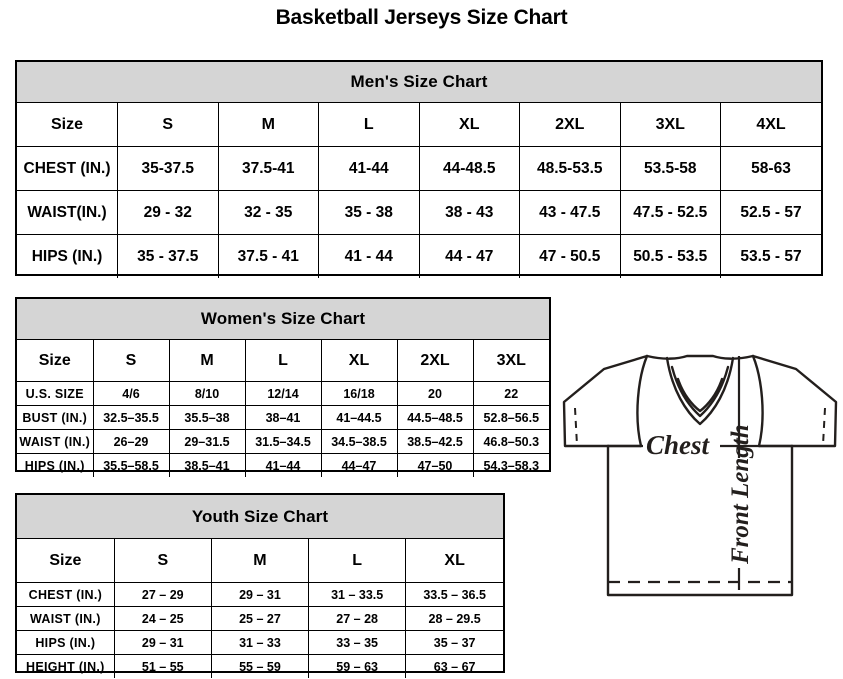  I want to click on youth-chest-xl: 33.5 – 36.5, so click(454, 594).